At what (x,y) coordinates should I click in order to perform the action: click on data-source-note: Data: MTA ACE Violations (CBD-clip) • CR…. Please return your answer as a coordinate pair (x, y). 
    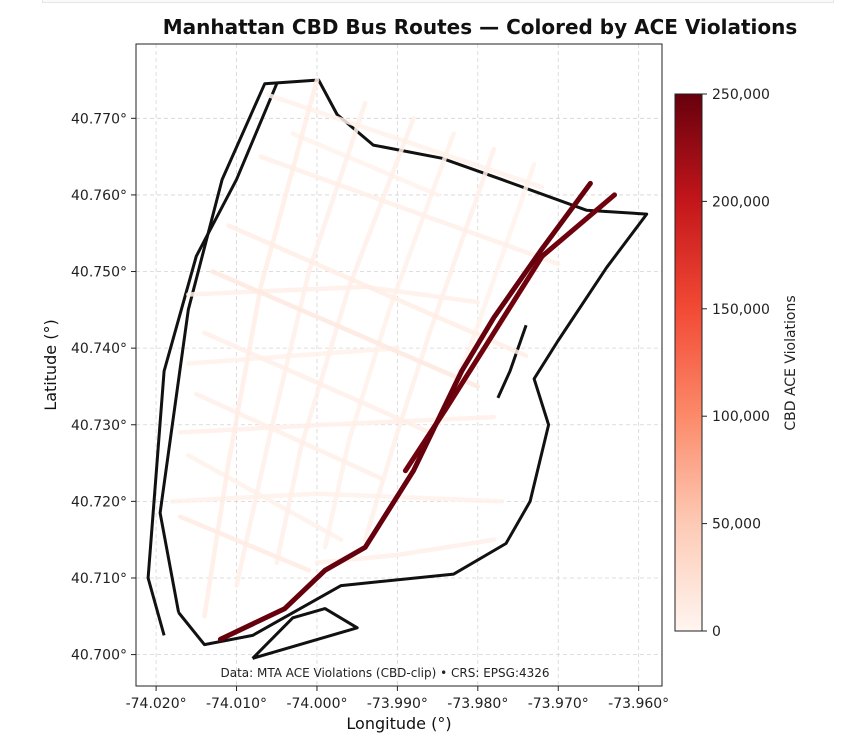
    Looking at the image, I should click on (384, 673).